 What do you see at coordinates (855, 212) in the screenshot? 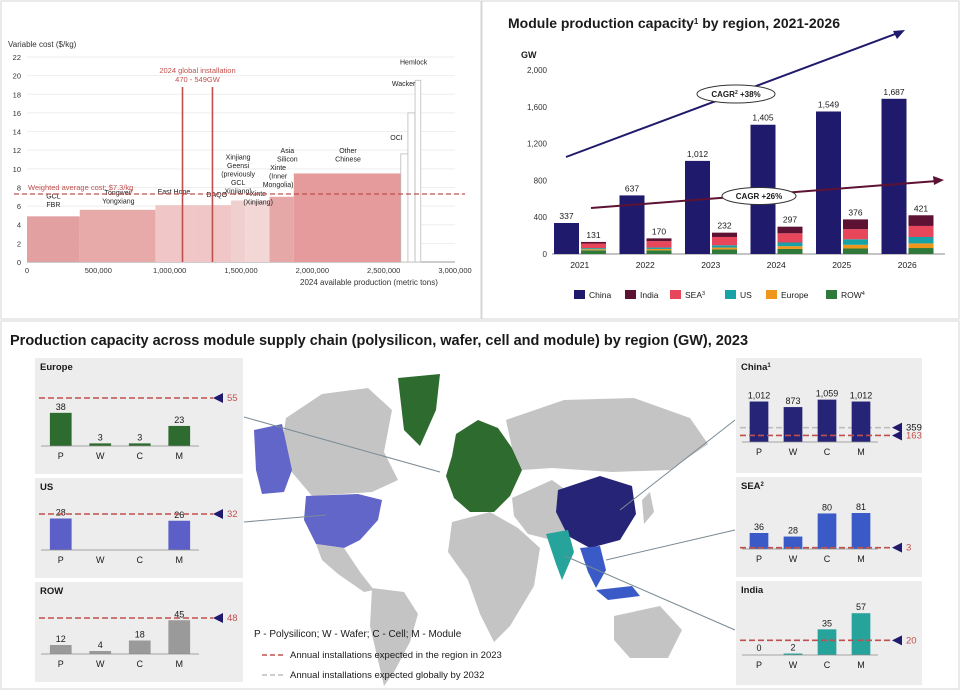
I see `others-total-label: 376` at bounding box center [855, 212].